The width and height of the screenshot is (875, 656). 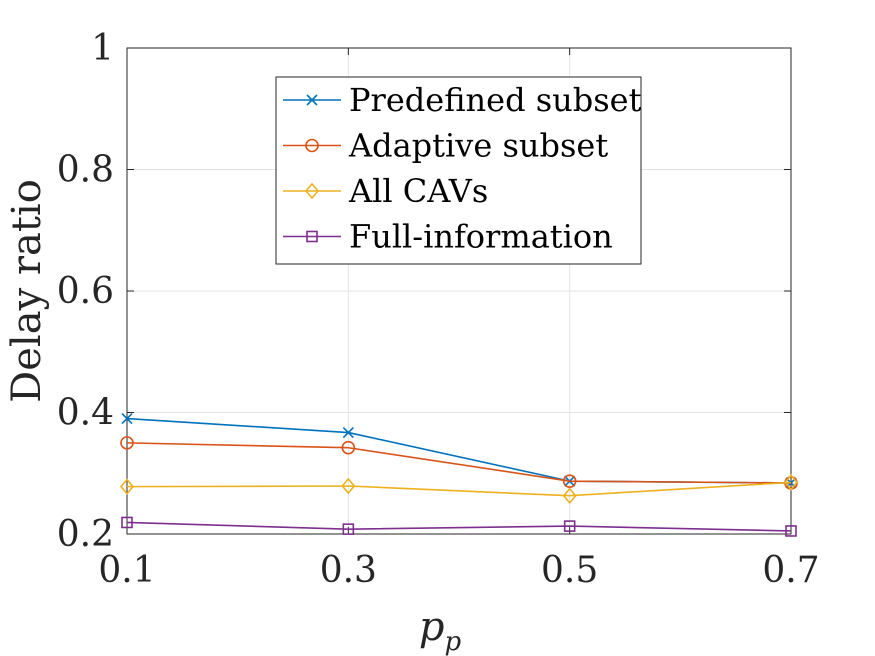 I want to click on x-tick-label: 0.5, so click(x=569, y=570).